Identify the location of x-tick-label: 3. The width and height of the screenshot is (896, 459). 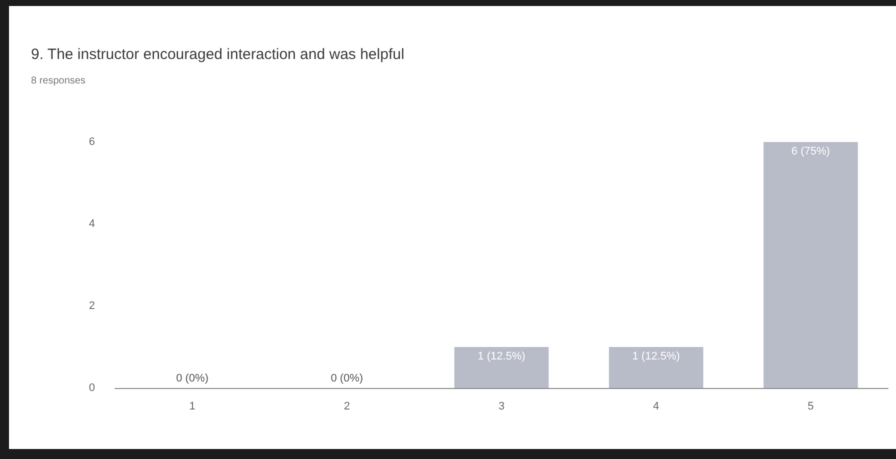
(501, 406).